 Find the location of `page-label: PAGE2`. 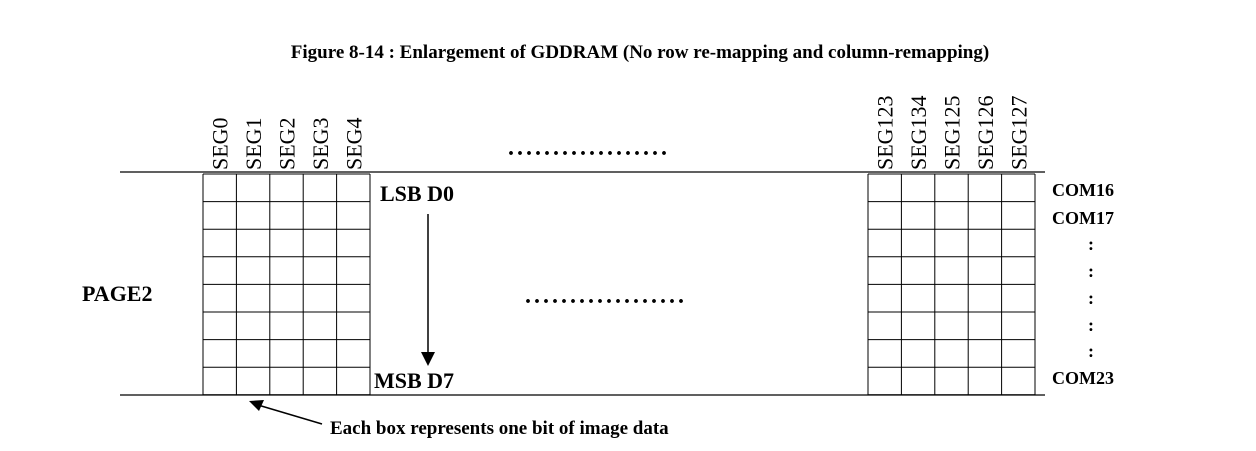

page-label: PAGE2 is located at coordinates (117, 293).